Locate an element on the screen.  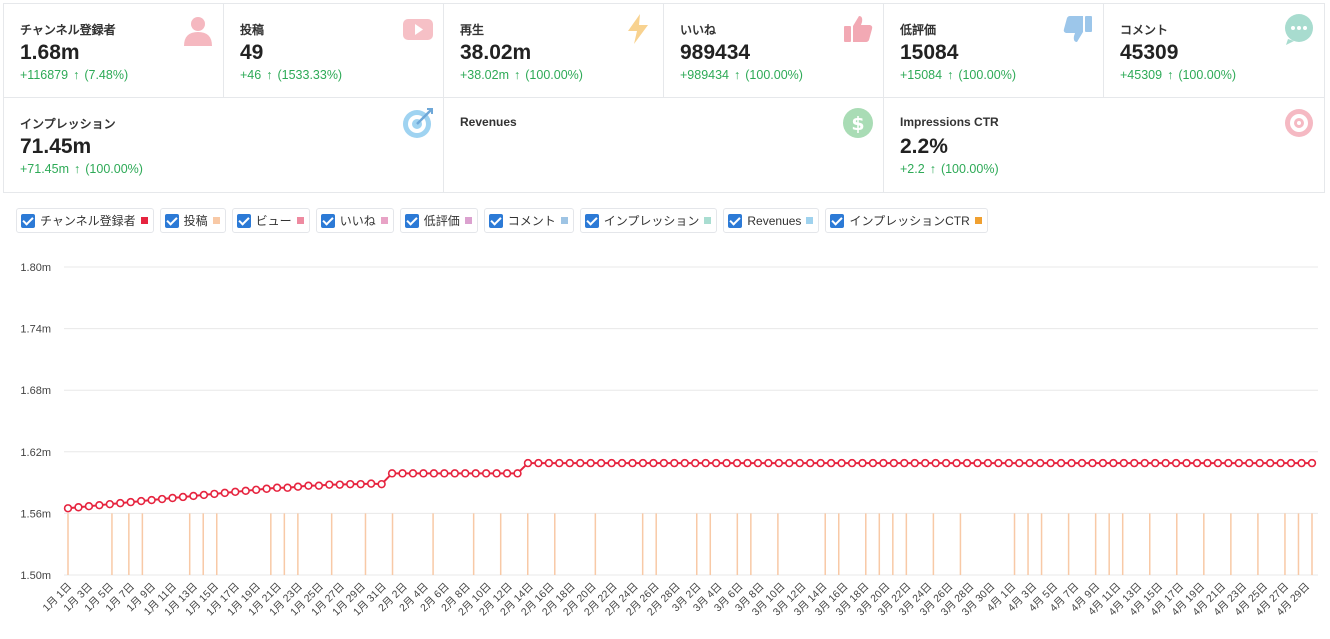
stat-card-likes: いいね 989434 +989434 ↑ (100.00%) is located at coordinates (774, 50).